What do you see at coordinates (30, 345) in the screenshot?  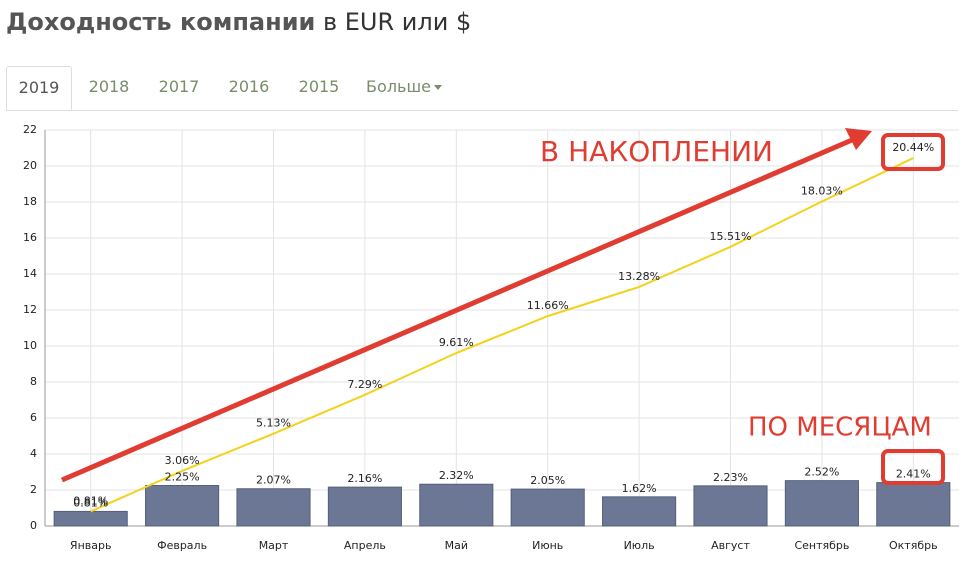 I see `y-tick-label: 10` at bounding box center [30, 345].